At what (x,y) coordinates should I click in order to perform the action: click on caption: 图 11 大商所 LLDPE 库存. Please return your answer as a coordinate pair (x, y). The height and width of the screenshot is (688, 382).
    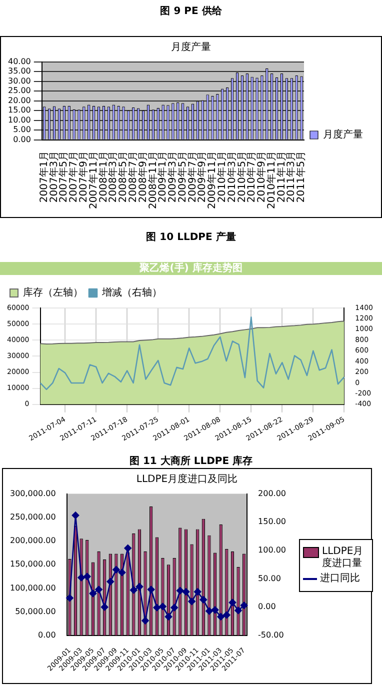
    Looking at the image, I should click on (191, 461).